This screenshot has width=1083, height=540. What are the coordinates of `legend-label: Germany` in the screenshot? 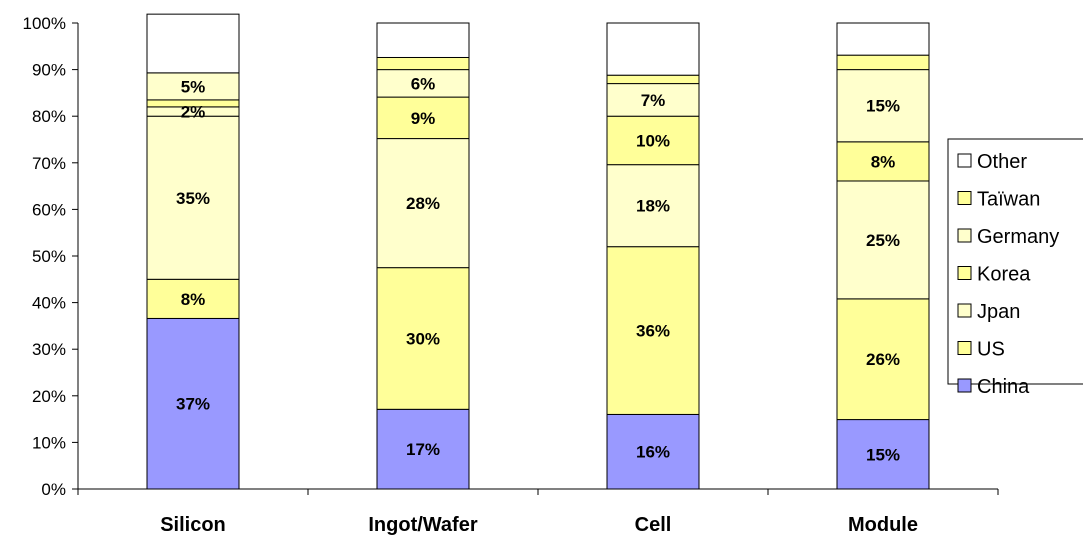 It's located at (1018, 237).